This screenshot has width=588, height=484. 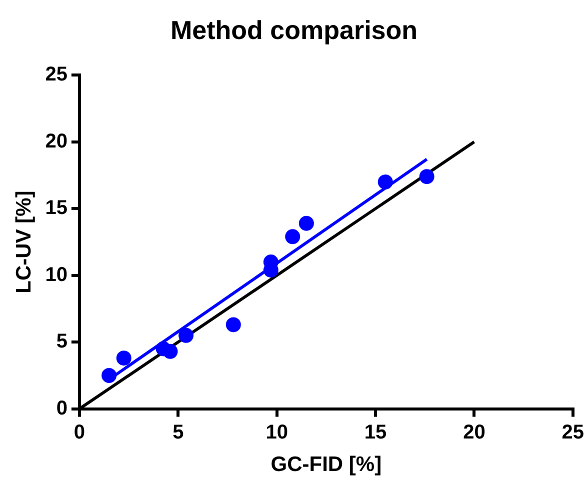 I want to click on y-tick-label: 15, so click(x=56, y=208).